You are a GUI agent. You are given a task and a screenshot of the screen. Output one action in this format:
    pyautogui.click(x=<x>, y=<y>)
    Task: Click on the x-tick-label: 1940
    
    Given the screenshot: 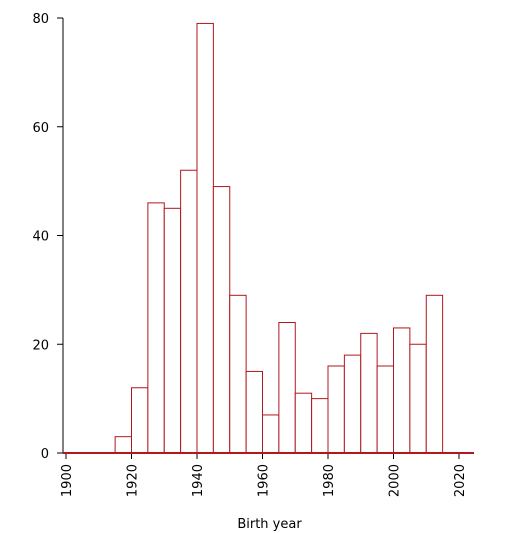 What is the action you would take?
    pyautogui.click(x=198, y=480)
    